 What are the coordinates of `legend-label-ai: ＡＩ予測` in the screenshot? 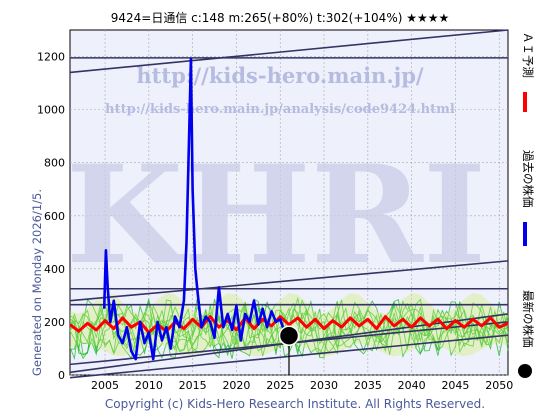 It's located at (528, 55).